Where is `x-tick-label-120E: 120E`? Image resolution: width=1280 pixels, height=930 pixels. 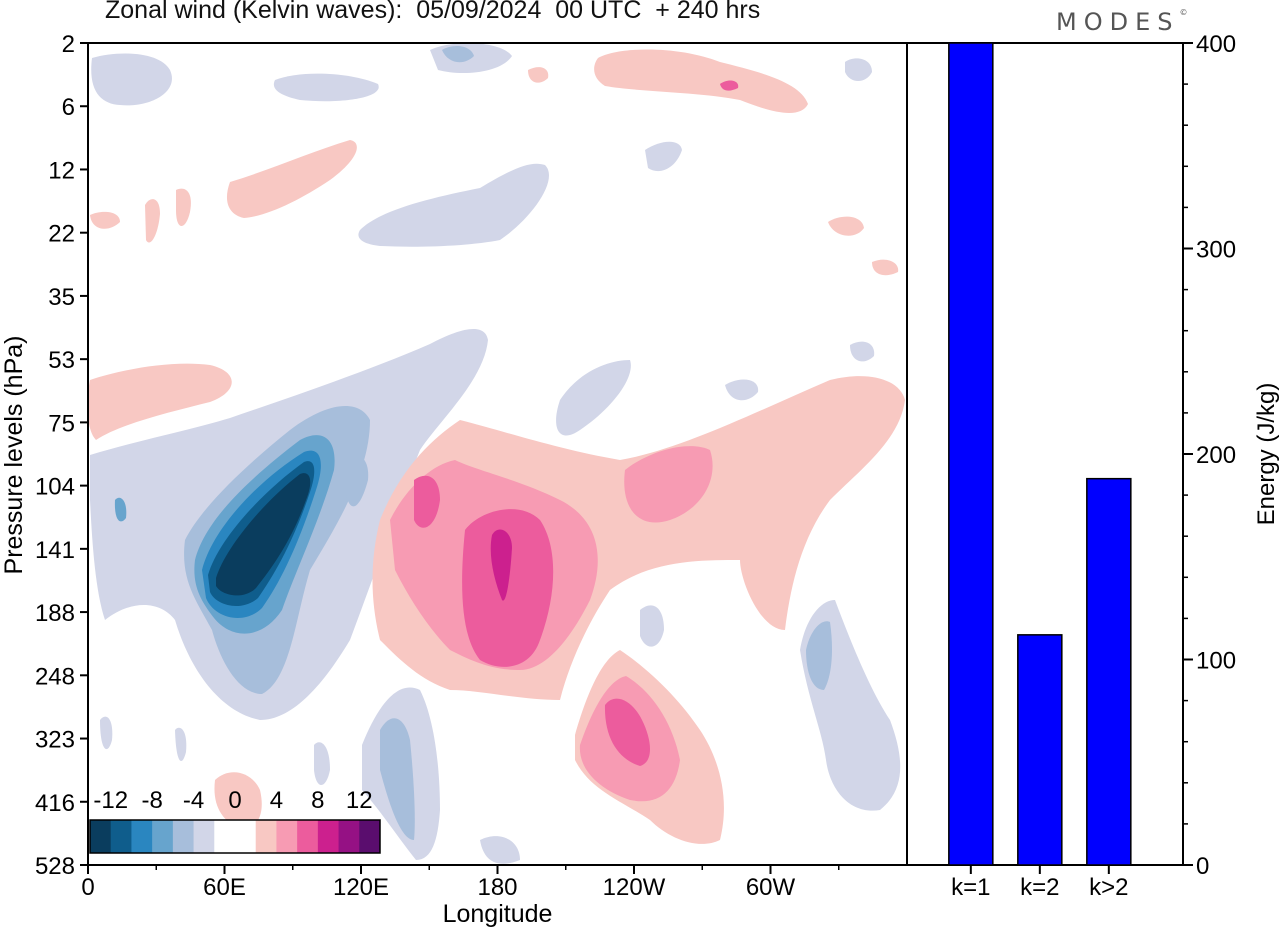 x-tick-label-120E: 120E is located at coordinates (361, 887).